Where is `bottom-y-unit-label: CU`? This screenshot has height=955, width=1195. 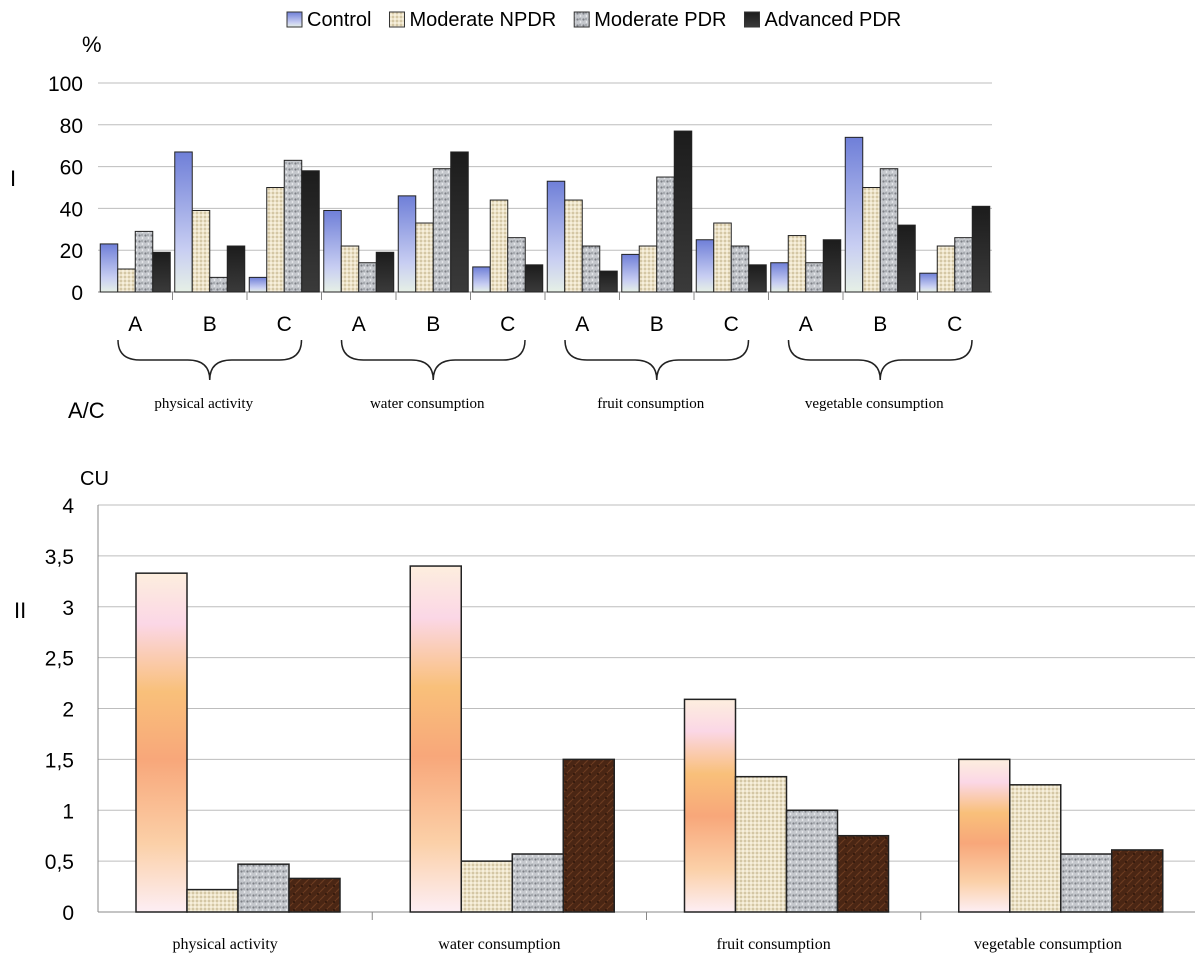
bottom-y-unit-label: CU is located at coordinates (94, 479).